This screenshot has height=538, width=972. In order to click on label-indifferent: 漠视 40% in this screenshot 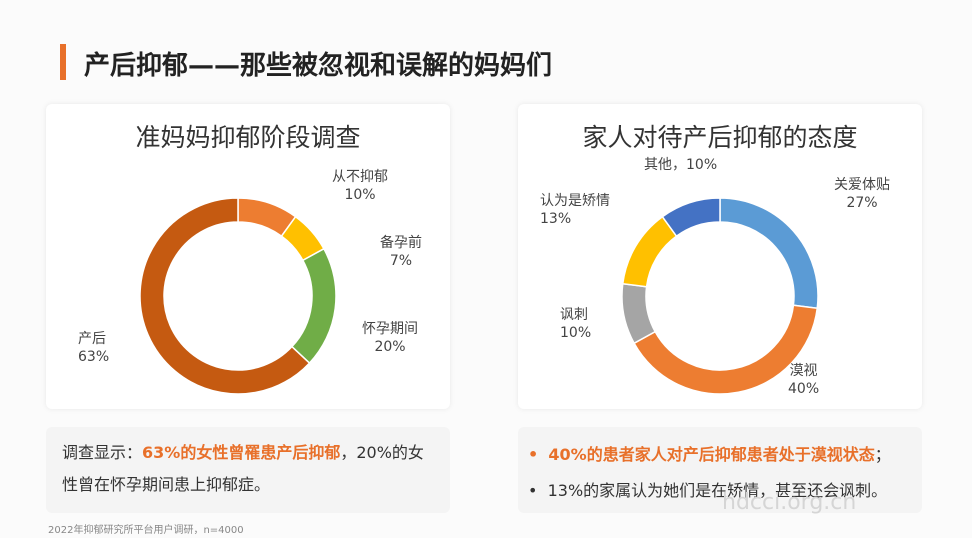, I will do `click(804, 380)`.